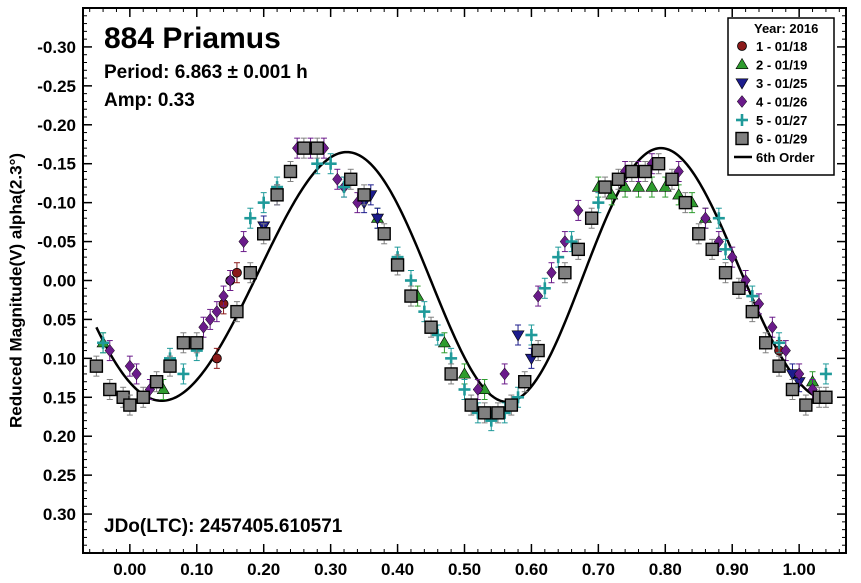 This screenshot has height=583, width=861. I want to click on y-tick-label: 0.00, so click(59, 281).